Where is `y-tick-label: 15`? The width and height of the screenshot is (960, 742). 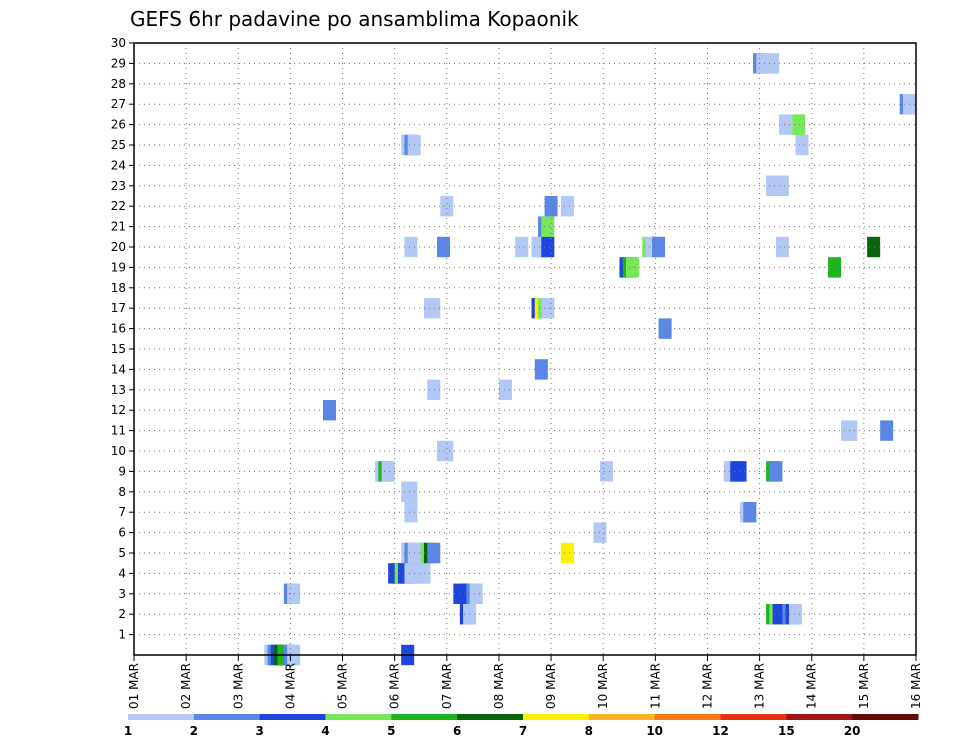
y-tick-label: 15 is located at coordinates (118, 349).